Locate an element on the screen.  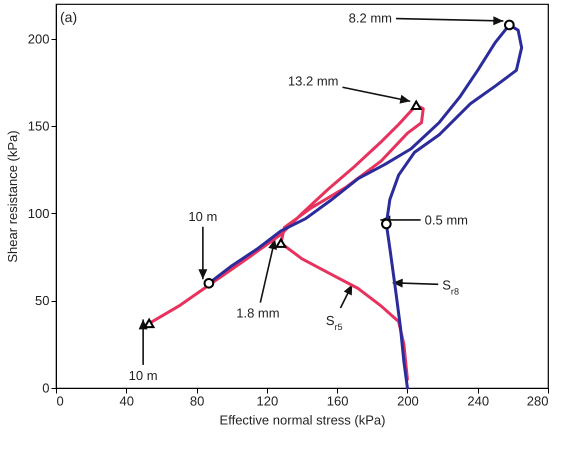
x-tick-label: 80 is located at coordinates (197, 401).